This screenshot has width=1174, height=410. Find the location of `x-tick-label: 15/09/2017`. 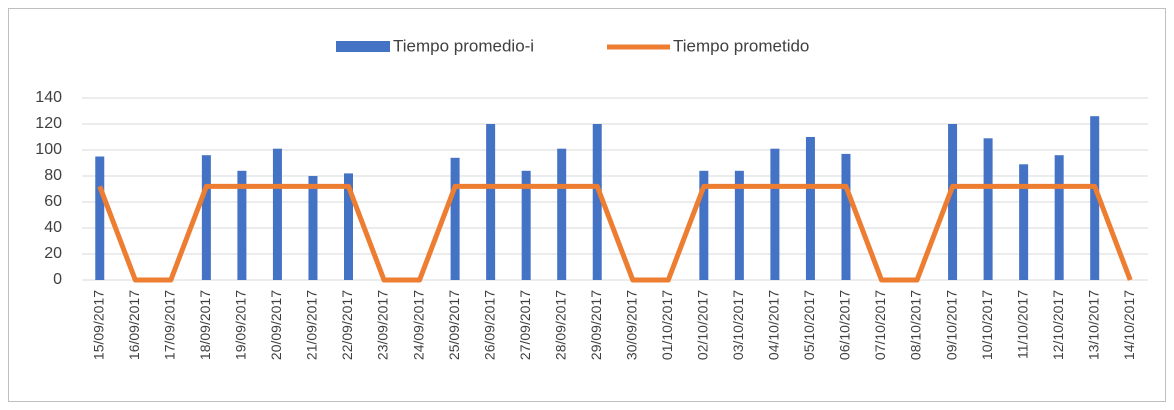

x-tick-label: 15/09/2017 is located at coordinates (98, 325).